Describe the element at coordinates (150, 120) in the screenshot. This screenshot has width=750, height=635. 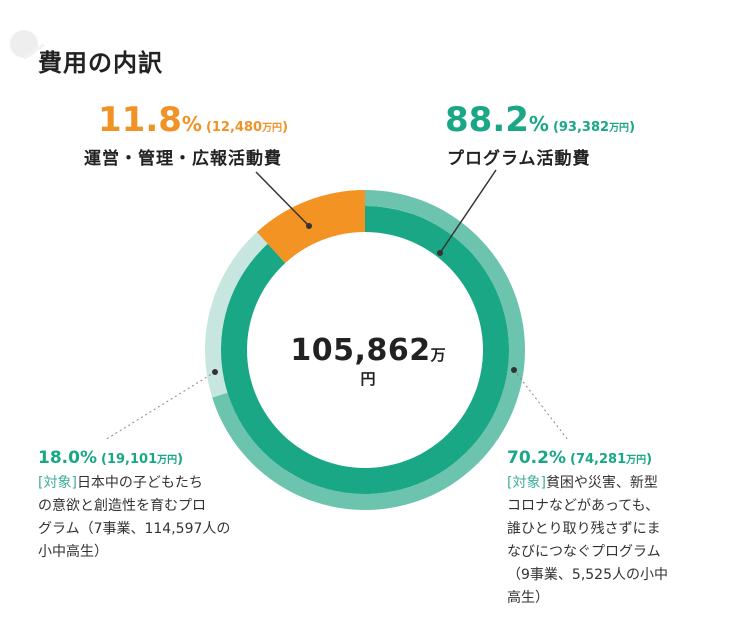
I see `admin-percent: 11.8%` at that location.